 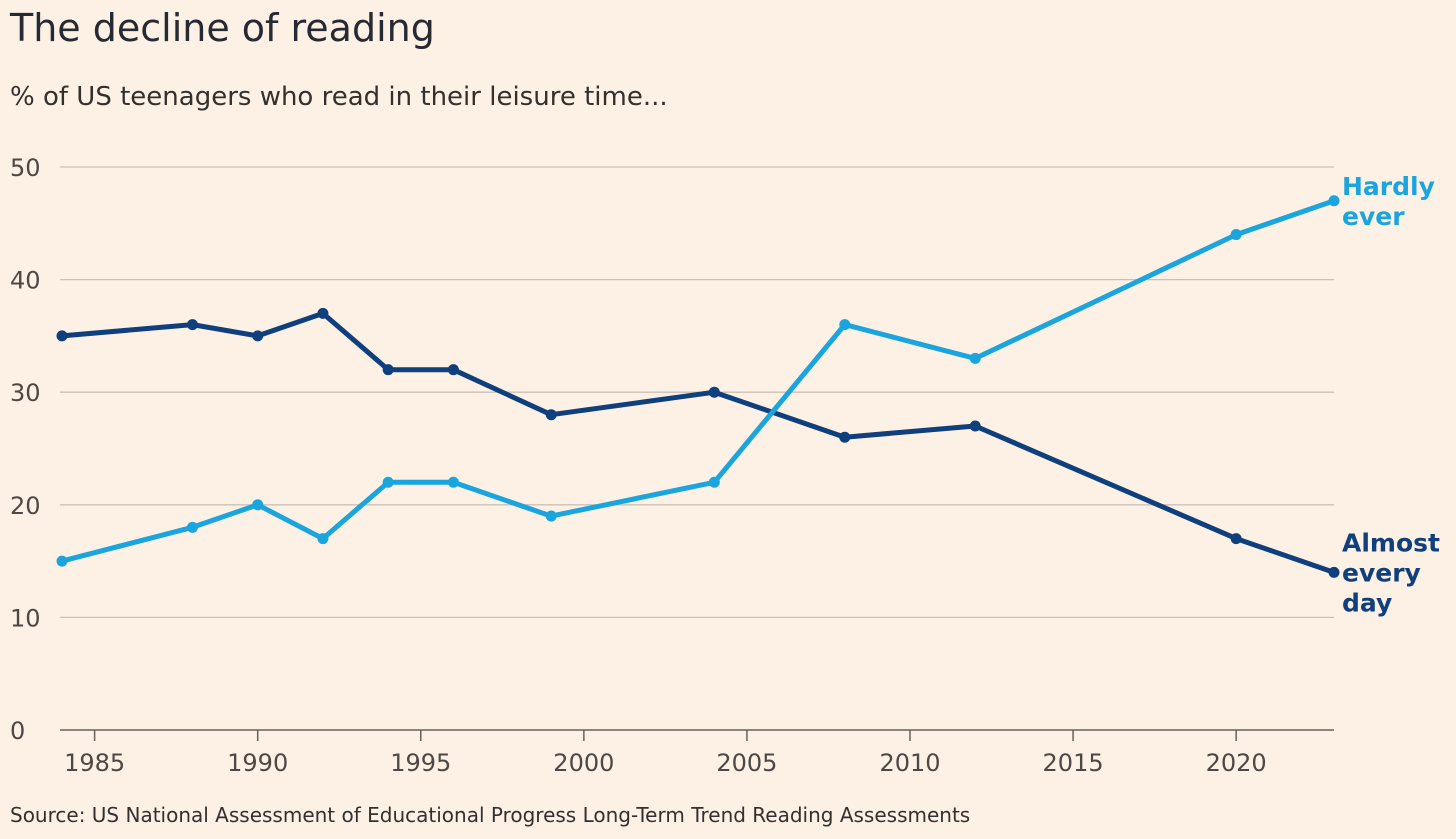 I want to click on data-point-hardly-ever-2012, so click(x=975, y=358).